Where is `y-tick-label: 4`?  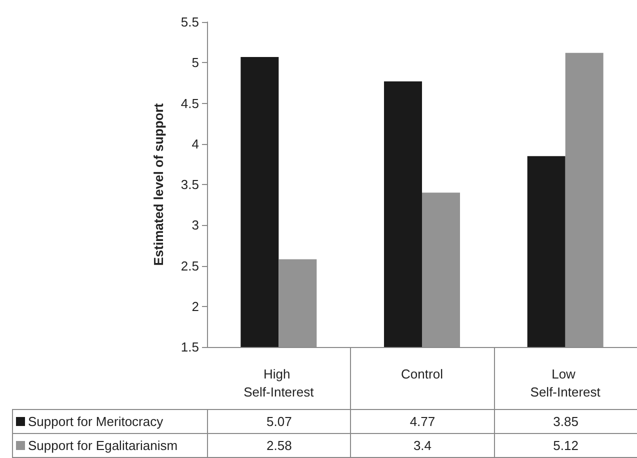
y-tick-label: 4 is located at coordinates (195, 144).